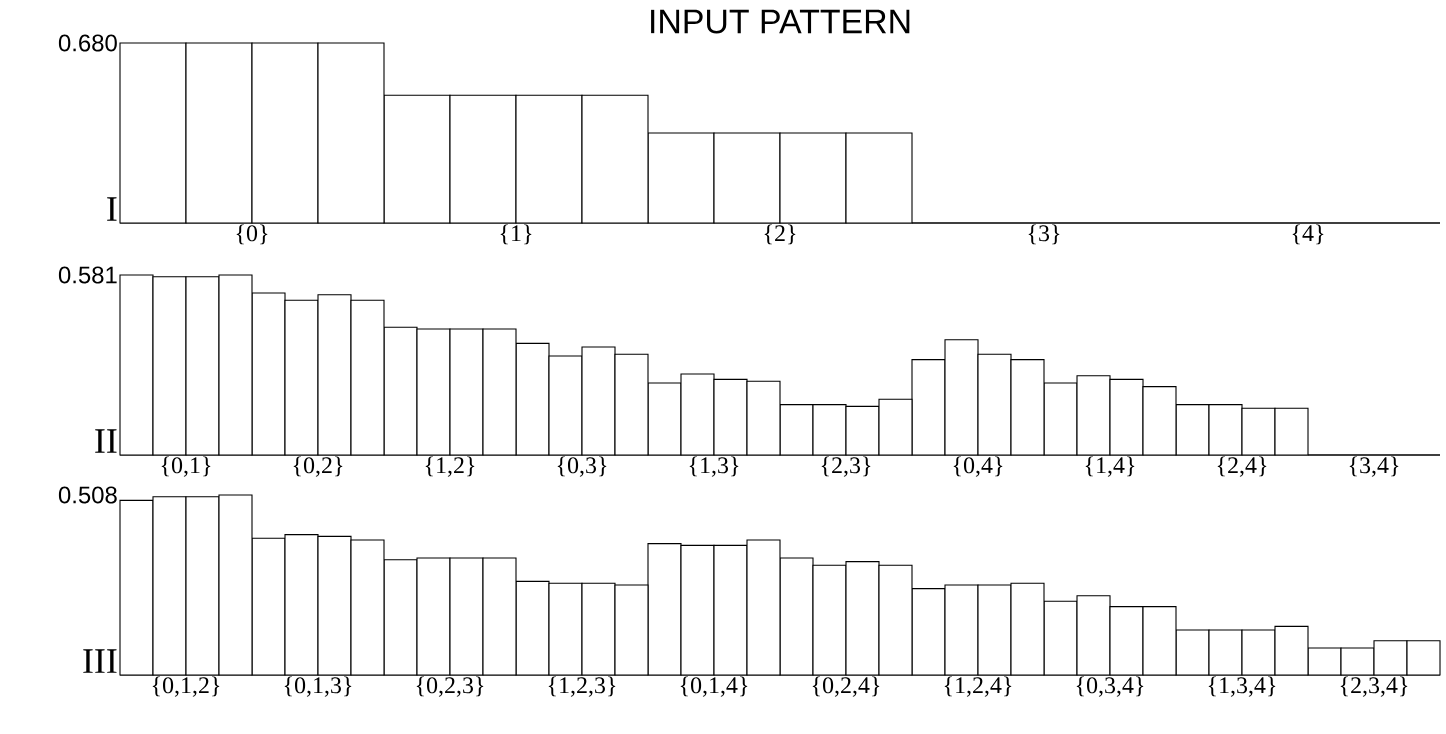 This screenshot has width=1446, height=734. What do you see at coordinates (450, 466) in the screenshot?
I see `x-tick-label: {1,2}` at bounding box center [450, 466].